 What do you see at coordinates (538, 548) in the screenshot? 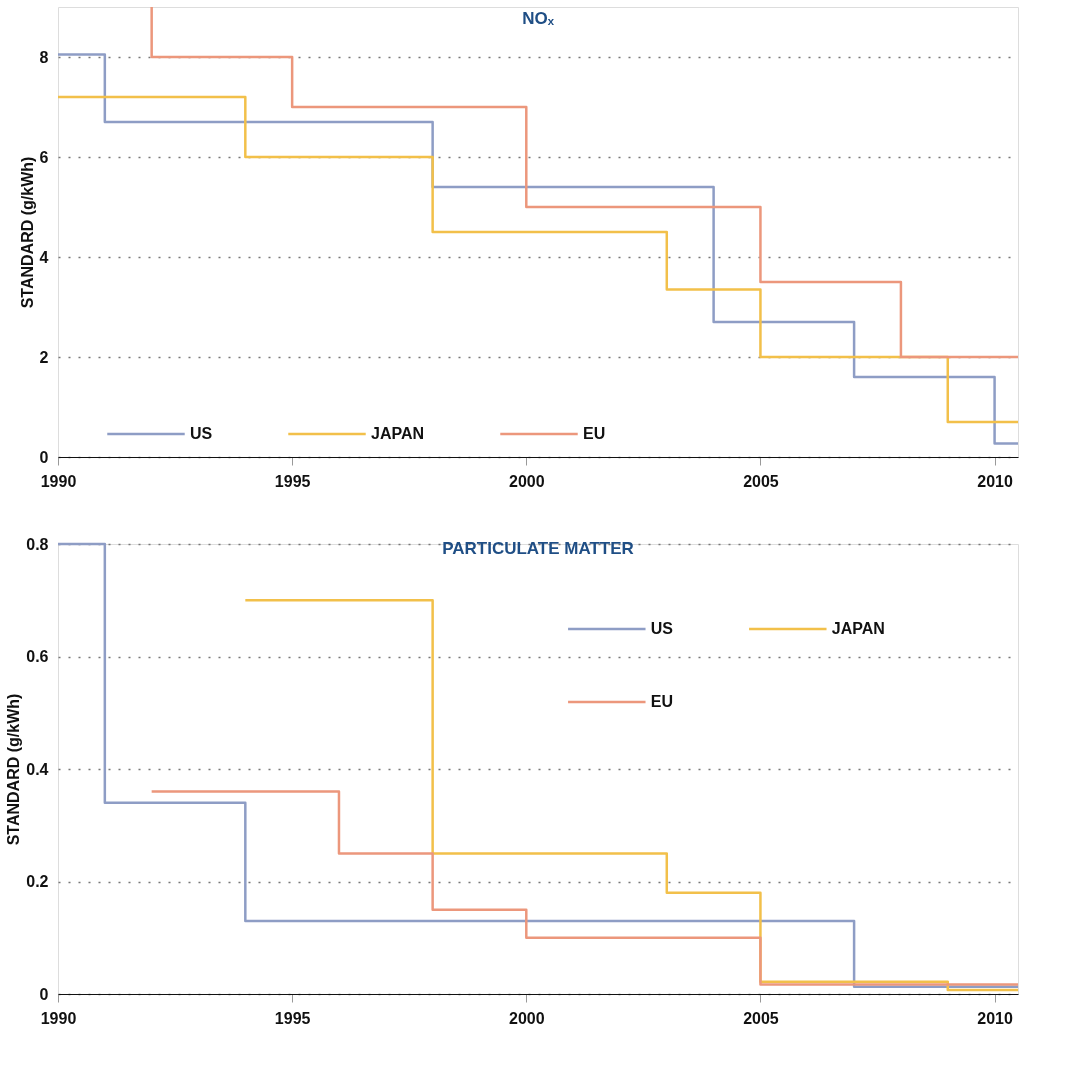
I see `chart-title: PARTICULATE MATTER` at bounding box center [538, 548].